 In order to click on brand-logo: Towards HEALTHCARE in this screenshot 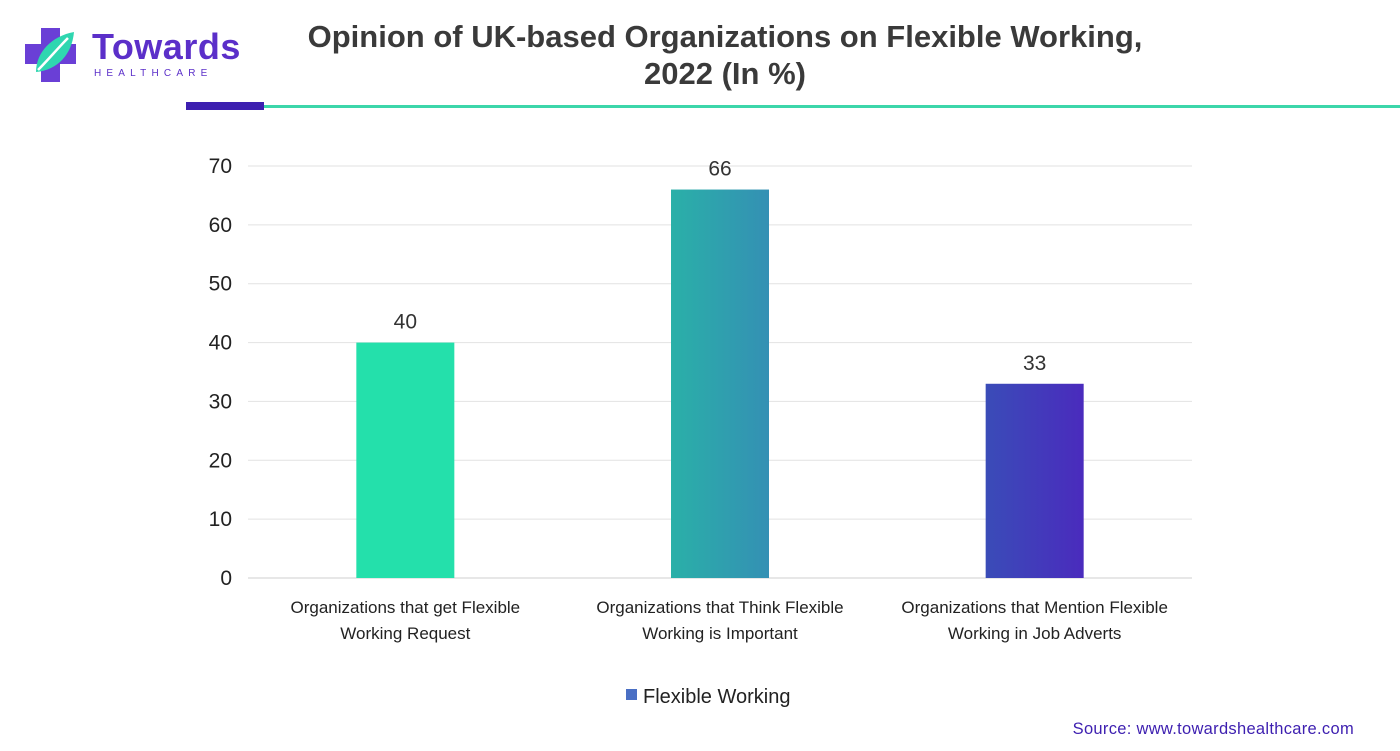, I will do `click(132, 55)`.